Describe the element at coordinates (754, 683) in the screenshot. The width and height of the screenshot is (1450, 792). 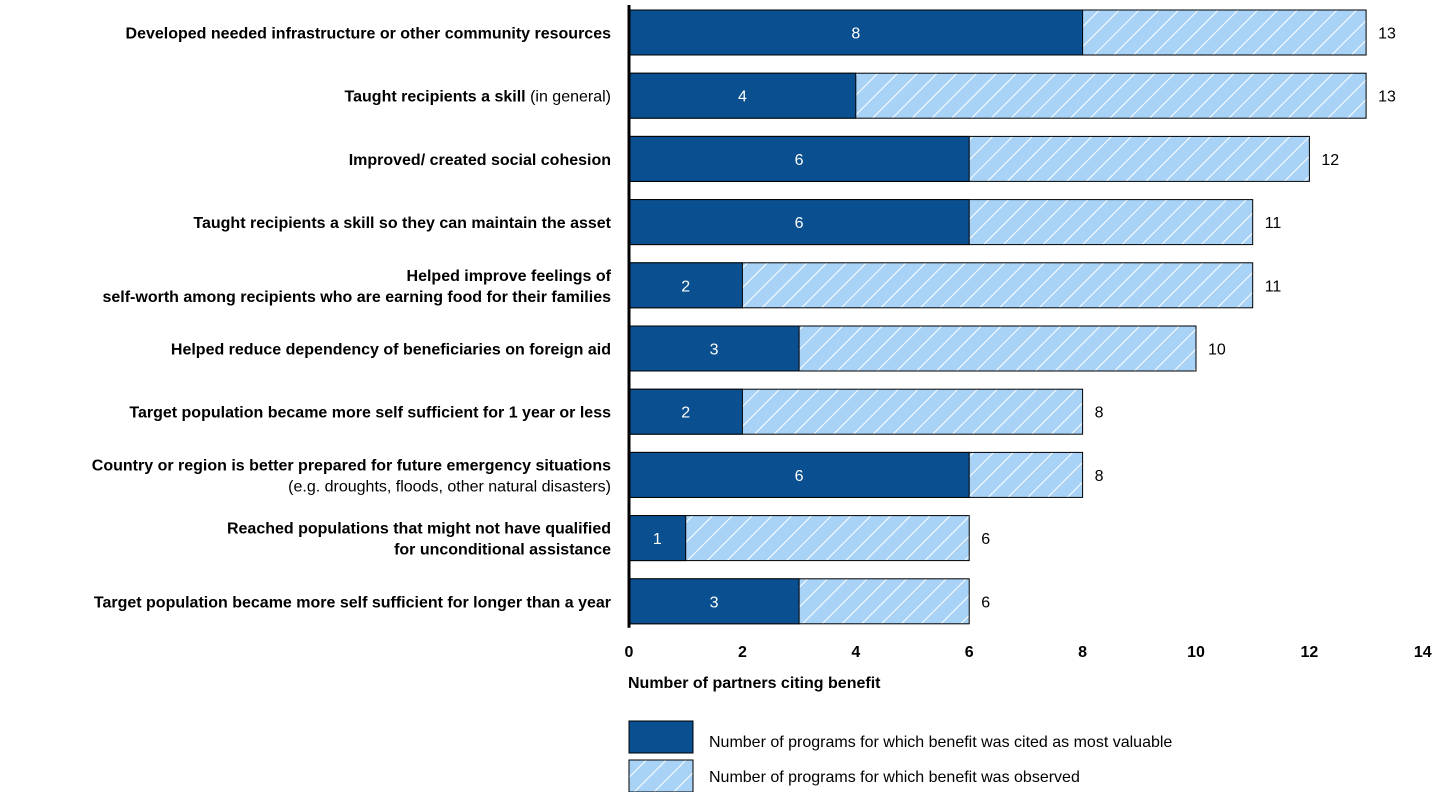
I see `x-axis-title: Number of partners citing benefit` at that location.